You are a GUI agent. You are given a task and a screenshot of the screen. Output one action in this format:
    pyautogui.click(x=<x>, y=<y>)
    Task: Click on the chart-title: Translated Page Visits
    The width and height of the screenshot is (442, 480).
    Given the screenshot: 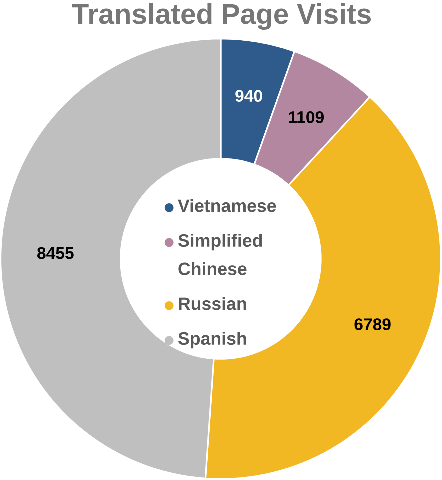 What is the action you would take?
    pyautogui.click(x=222, y=16)
    